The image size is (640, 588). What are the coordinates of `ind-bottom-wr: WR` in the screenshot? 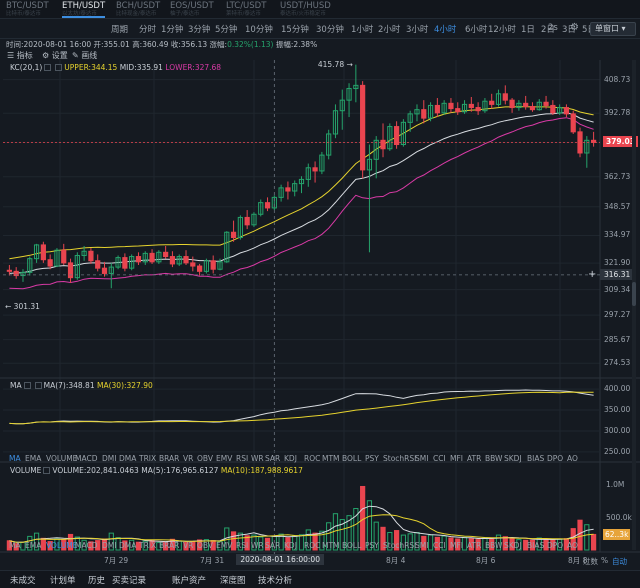 It's located at (257, 545).